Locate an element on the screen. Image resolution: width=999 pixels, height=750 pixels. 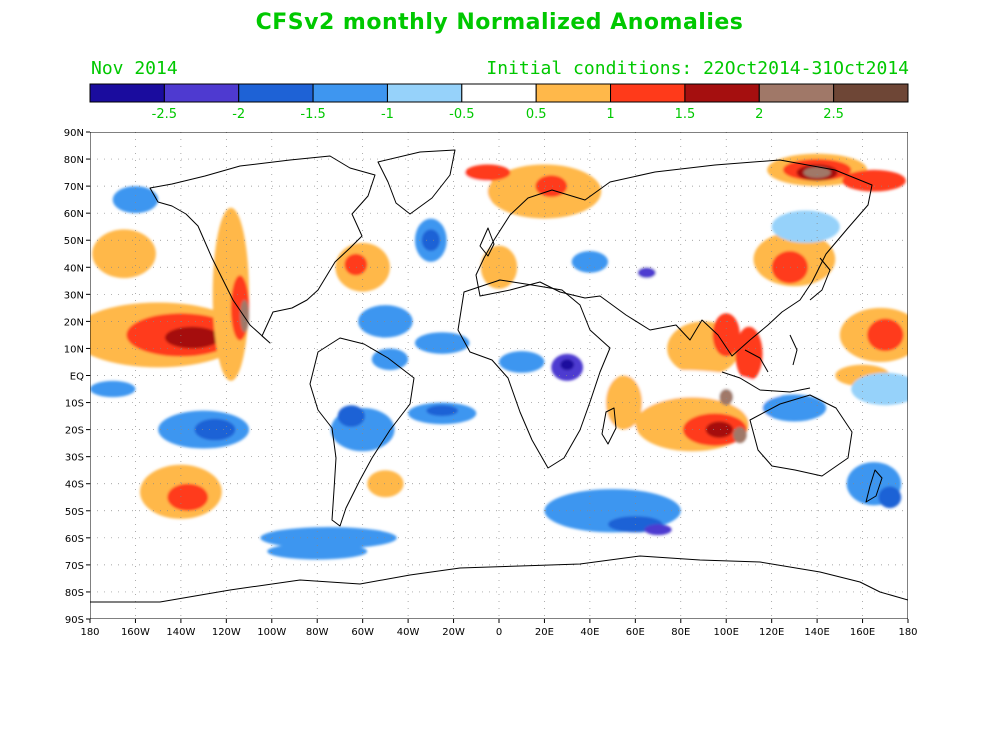
coastline-africa is located at coordinates (534, 374).